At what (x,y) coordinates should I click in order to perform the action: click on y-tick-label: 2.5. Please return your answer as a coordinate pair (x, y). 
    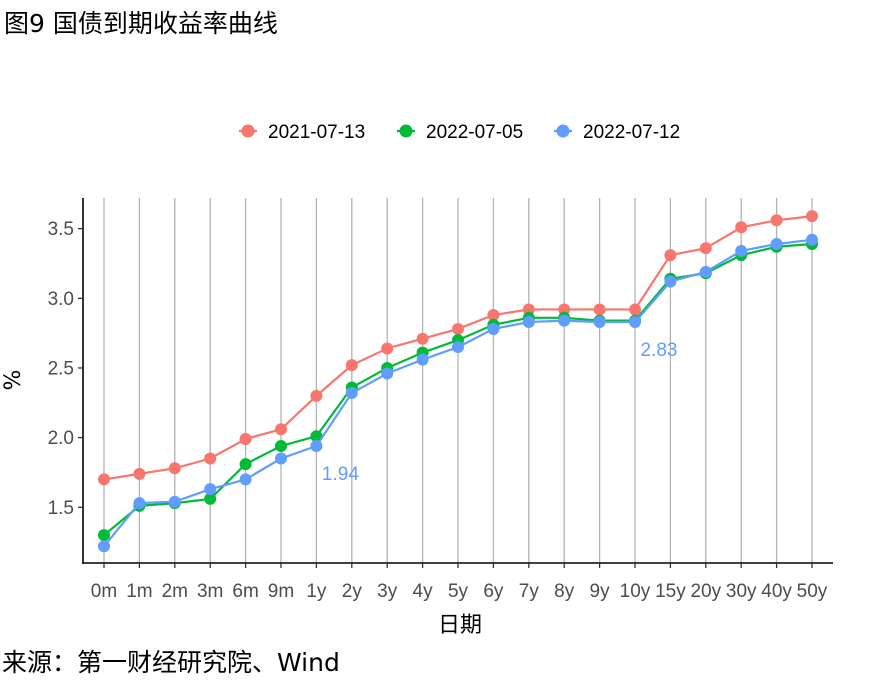
    Looking at the image, I should click on (61, 368).